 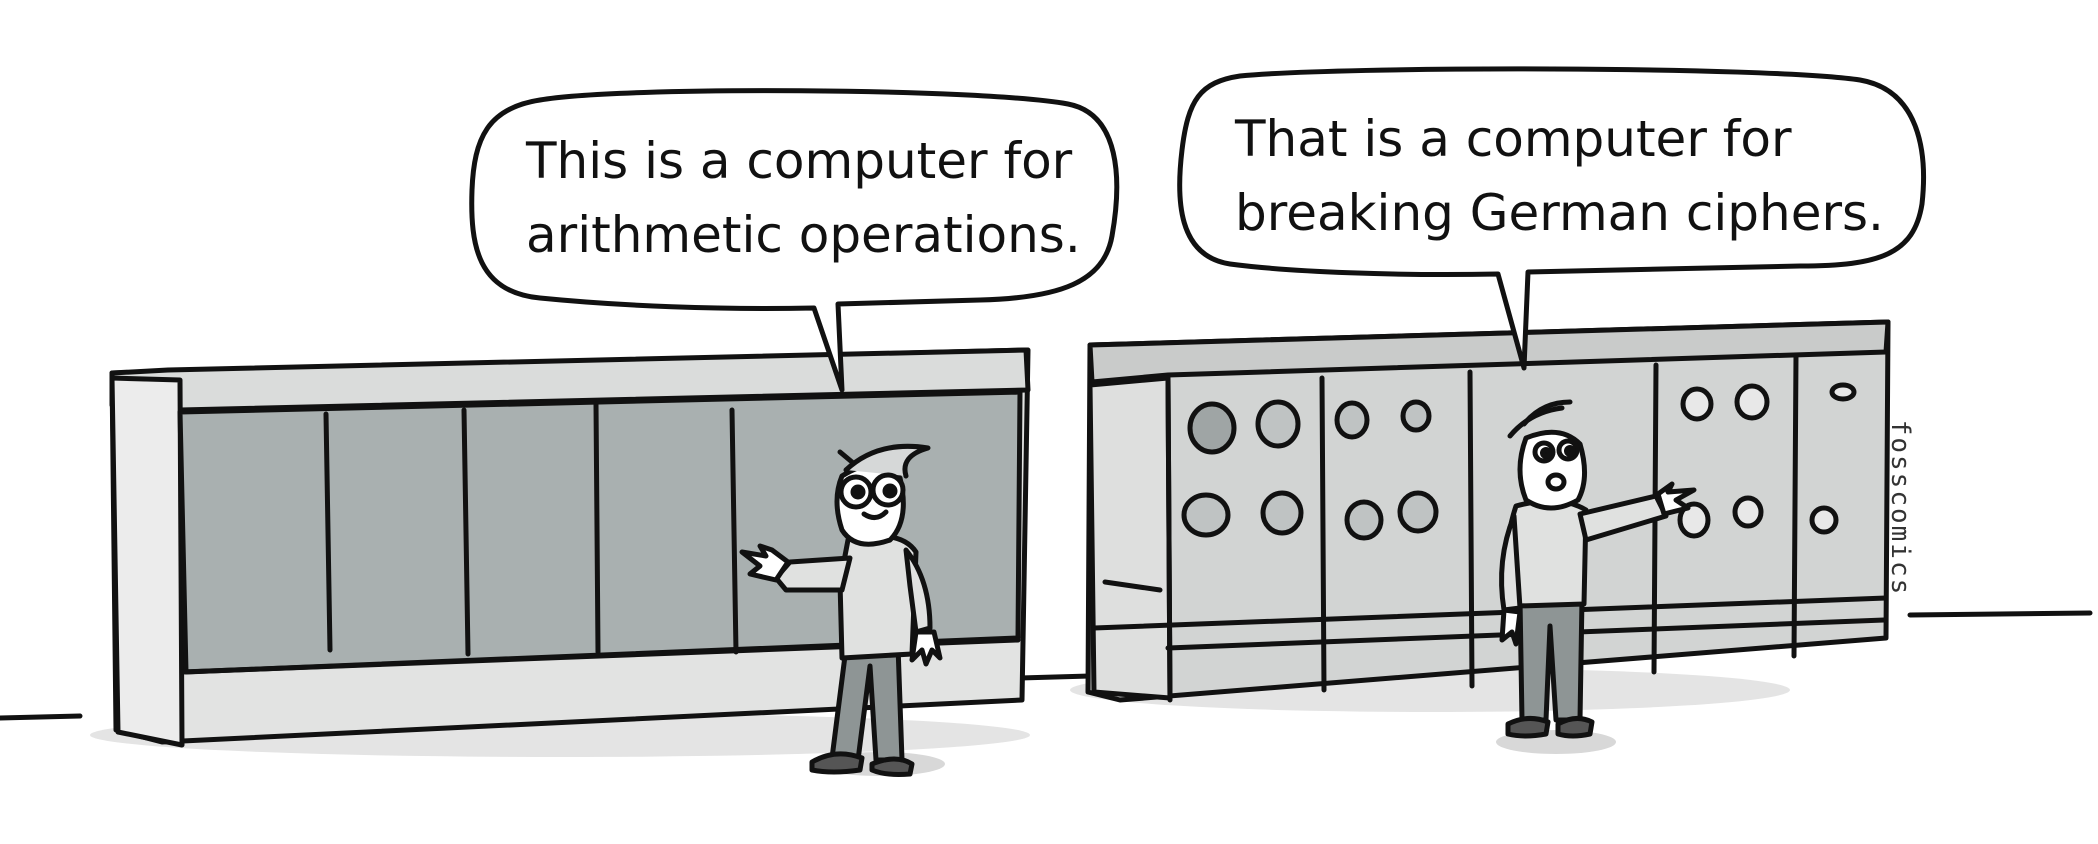 What do you see at coordinates (799, 161) in the screenshot?
I see `left-speech-line-1: This is a computer for` at bounding box center [799, 161].